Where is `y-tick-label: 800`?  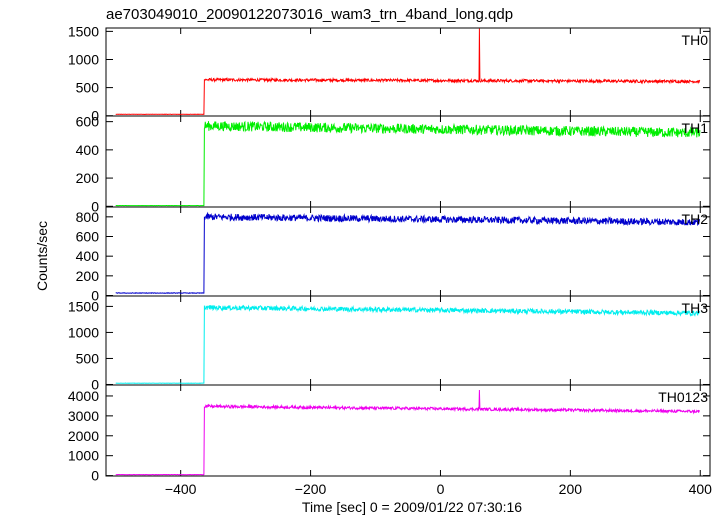
y-tick-label: 800 is located at coordinates (88, 217).